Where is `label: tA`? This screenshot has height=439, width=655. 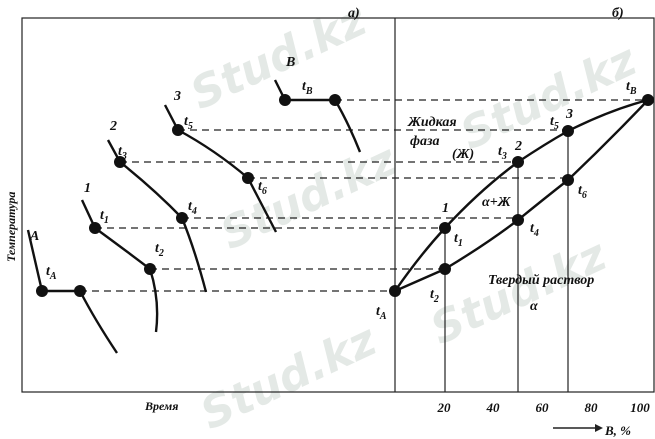
label: tA is located at coordinates (51, 273).